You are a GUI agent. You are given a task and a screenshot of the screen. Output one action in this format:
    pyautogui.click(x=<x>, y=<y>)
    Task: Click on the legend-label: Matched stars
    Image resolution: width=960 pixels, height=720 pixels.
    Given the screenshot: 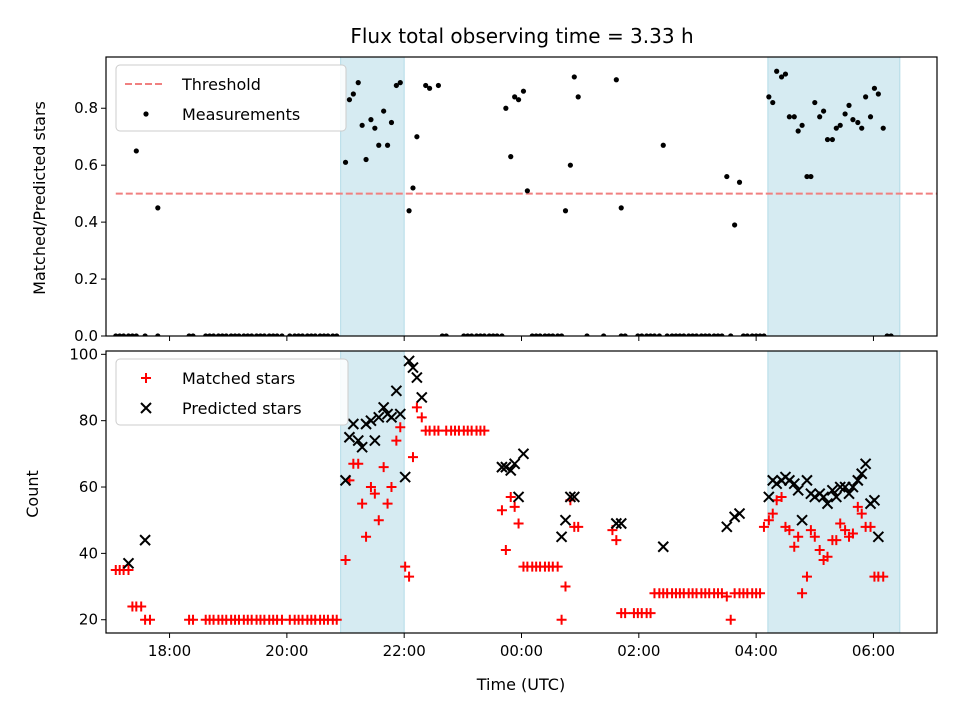 What is the action you would take?
    pyautogui.click(x=238, y=378)
    